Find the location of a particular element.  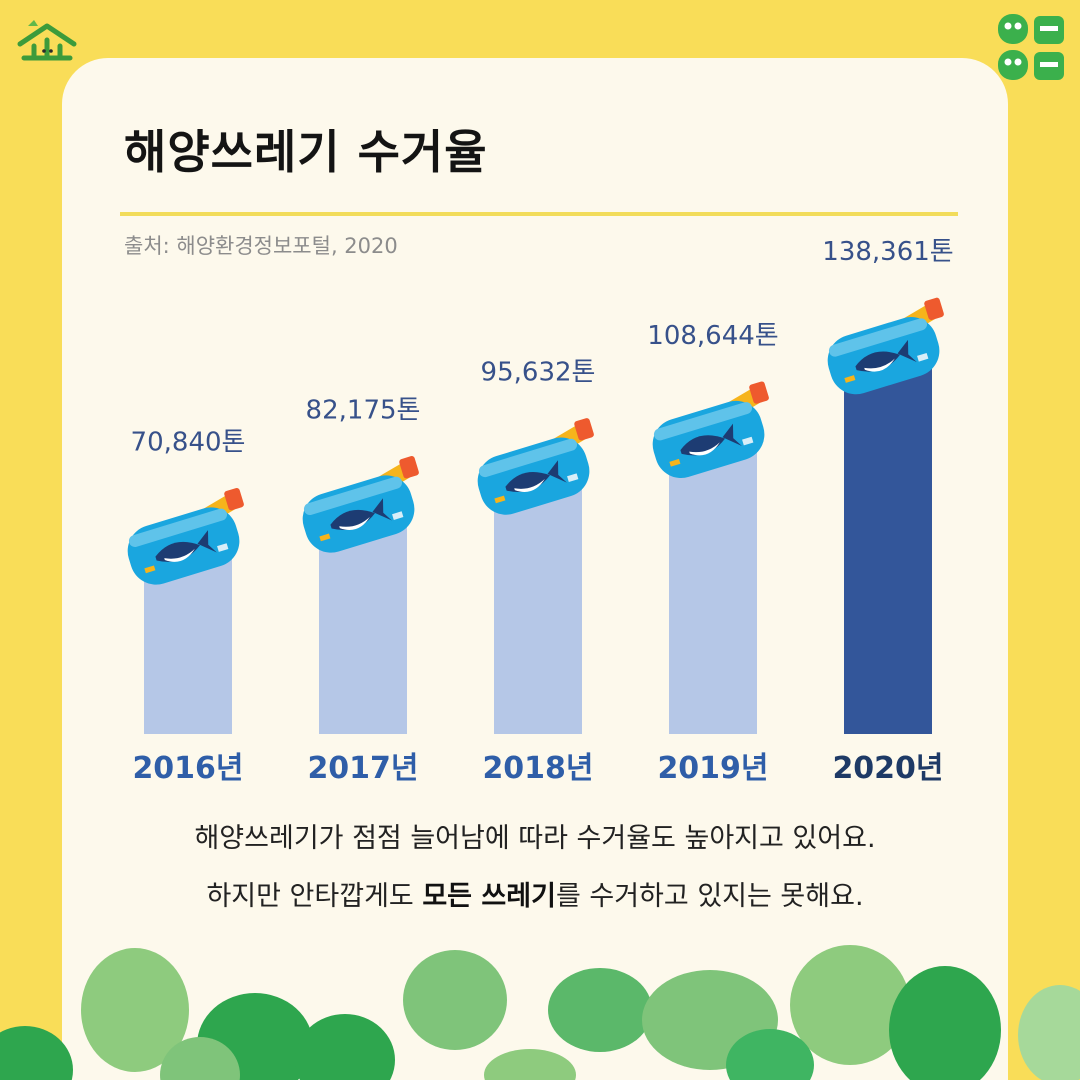

value-label: 138,361톤 is located at coordinates (887, 252).